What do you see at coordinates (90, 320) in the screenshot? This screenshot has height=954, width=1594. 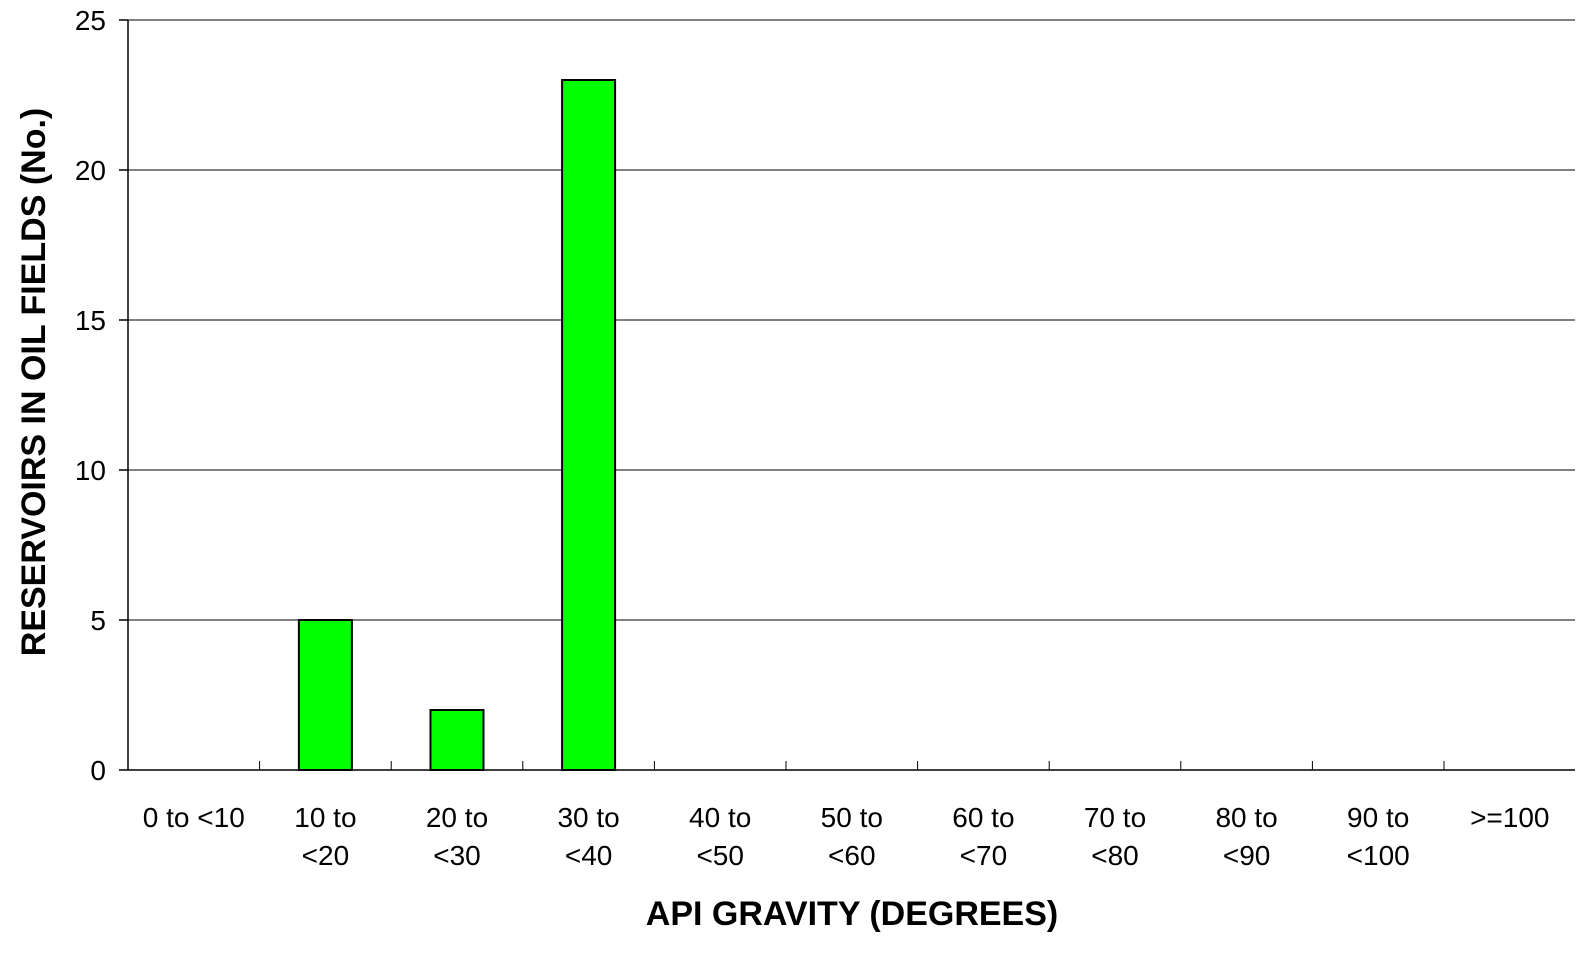 I see `y-tick-label: 15` at bounding box center [90, 320].